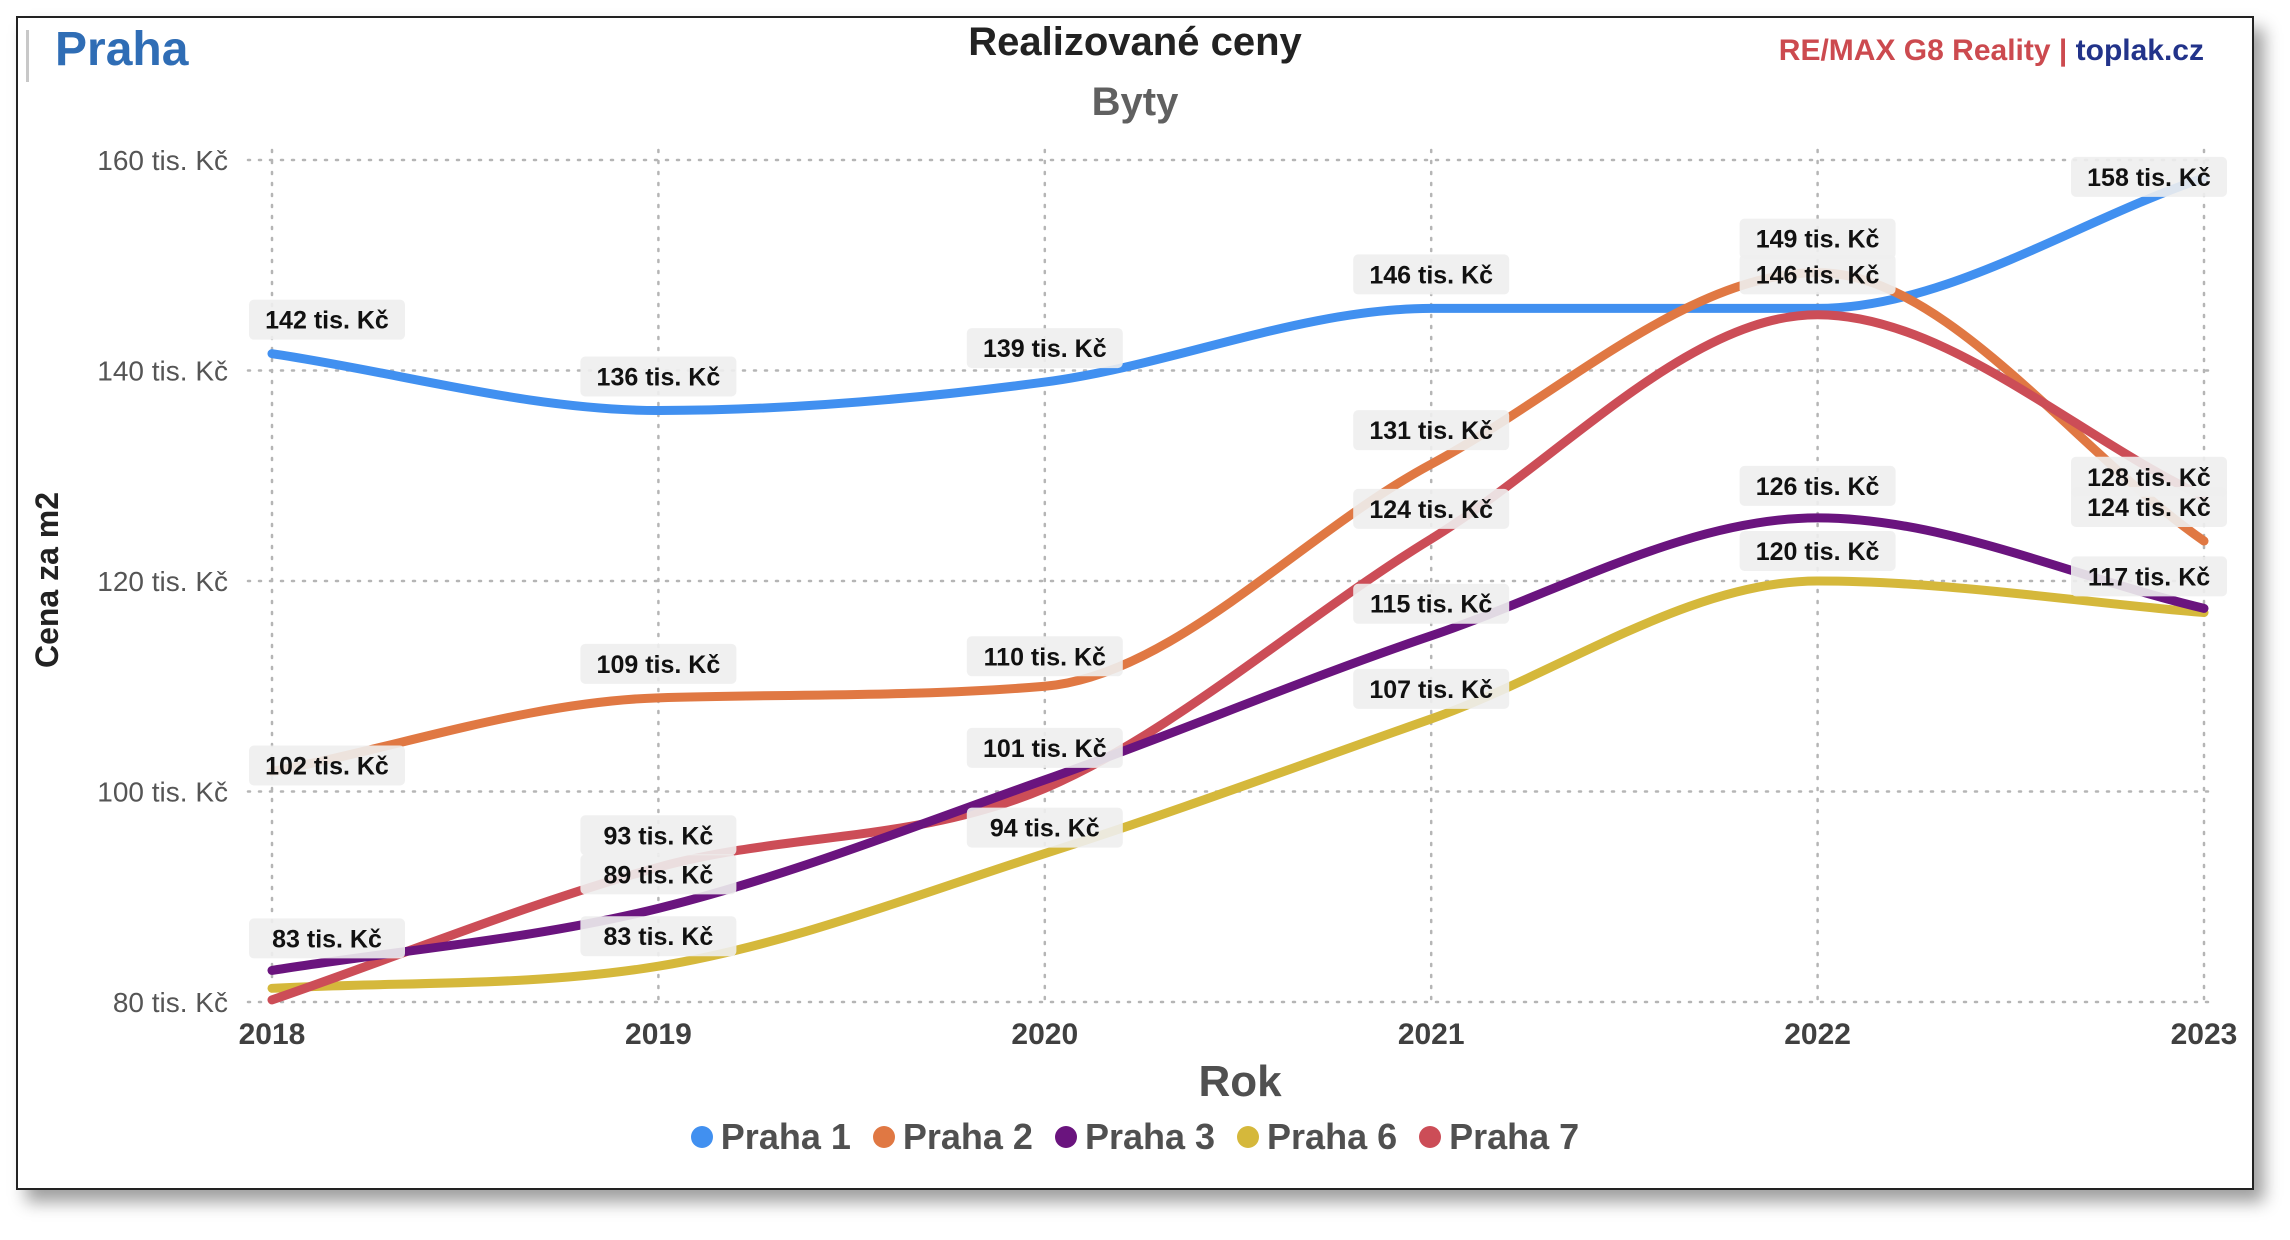 The width and height of the screenshot is (2290, 1240). What do you see at coordinates (122, 49) in the screenshot?
I see `city-label: Praha` at bounding box center [122, 49].